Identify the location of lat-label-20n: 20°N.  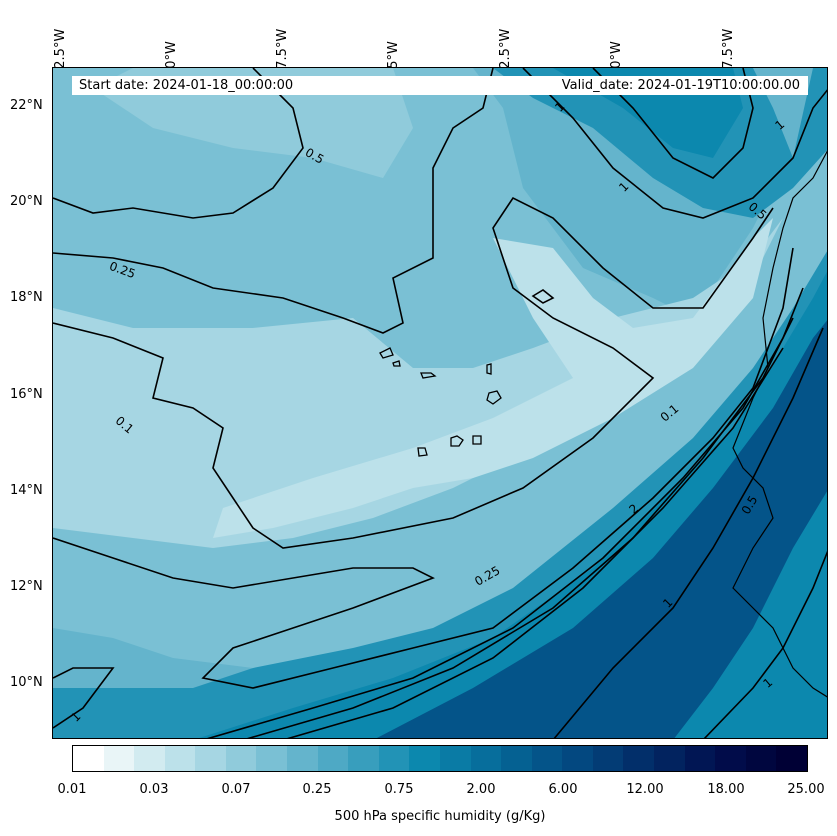
(26, 201).